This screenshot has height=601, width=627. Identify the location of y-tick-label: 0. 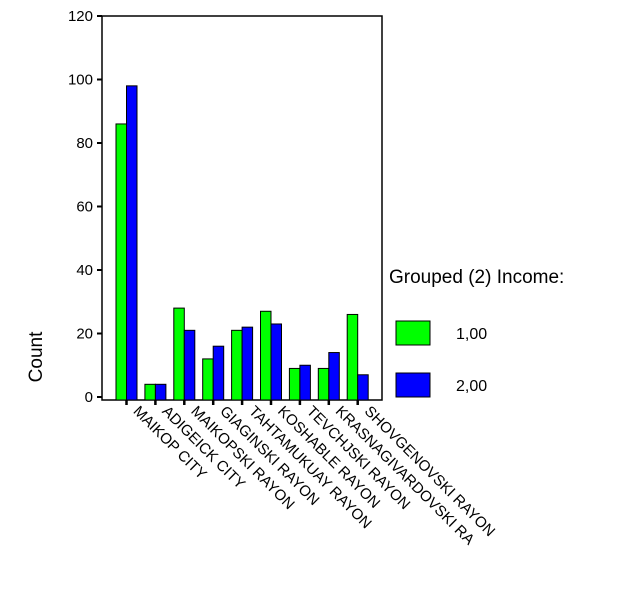
(89, 397).